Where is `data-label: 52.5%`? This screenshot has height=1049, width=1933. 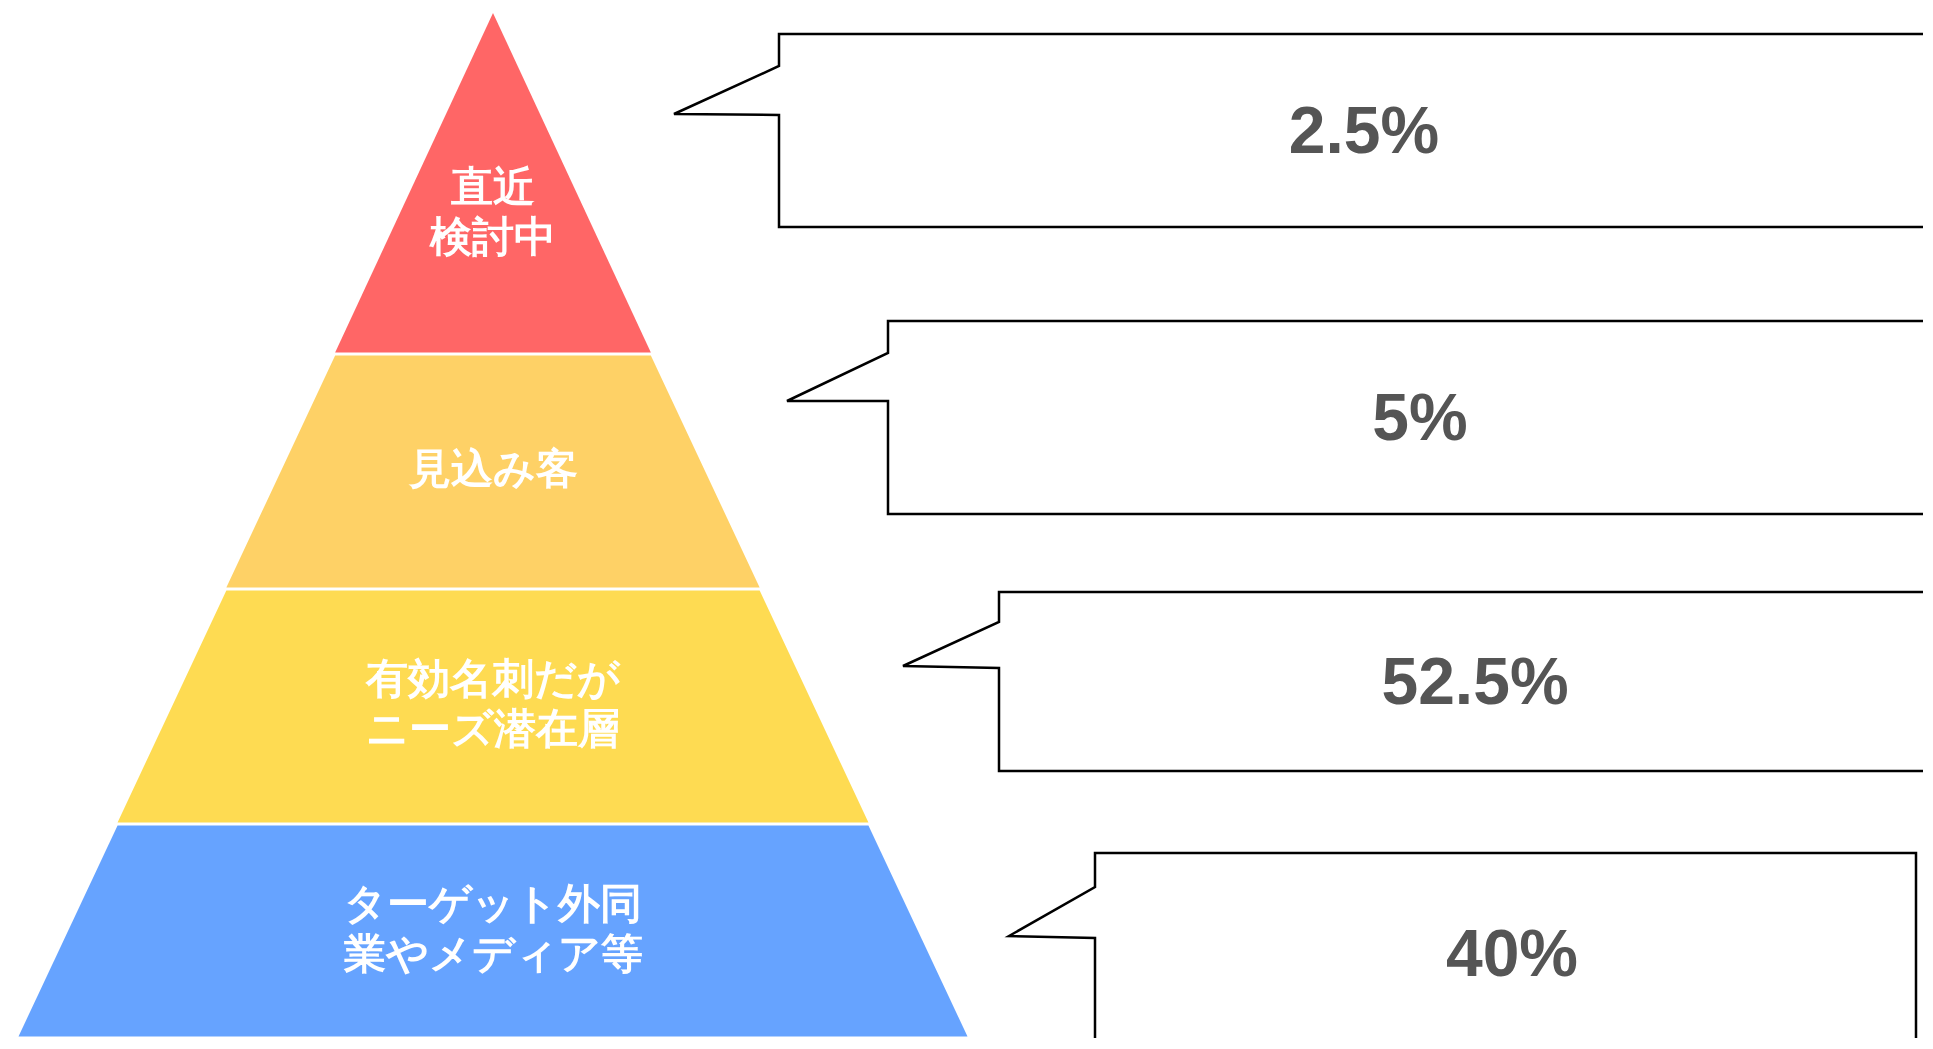 data-label: 52.5% is located at coordinates (1475, 680).